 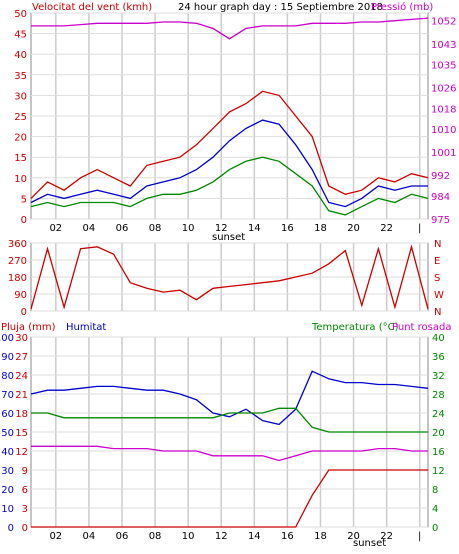 I want to click on wind-y-tick: 15, so click(x=20, y=158).